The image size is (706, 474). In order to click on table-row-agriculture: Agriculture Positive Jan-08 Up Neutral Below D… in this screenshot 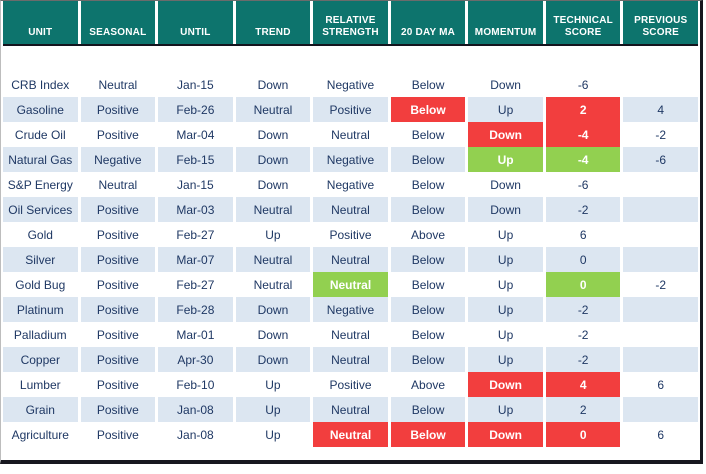, I will do `click(350, 434)`.